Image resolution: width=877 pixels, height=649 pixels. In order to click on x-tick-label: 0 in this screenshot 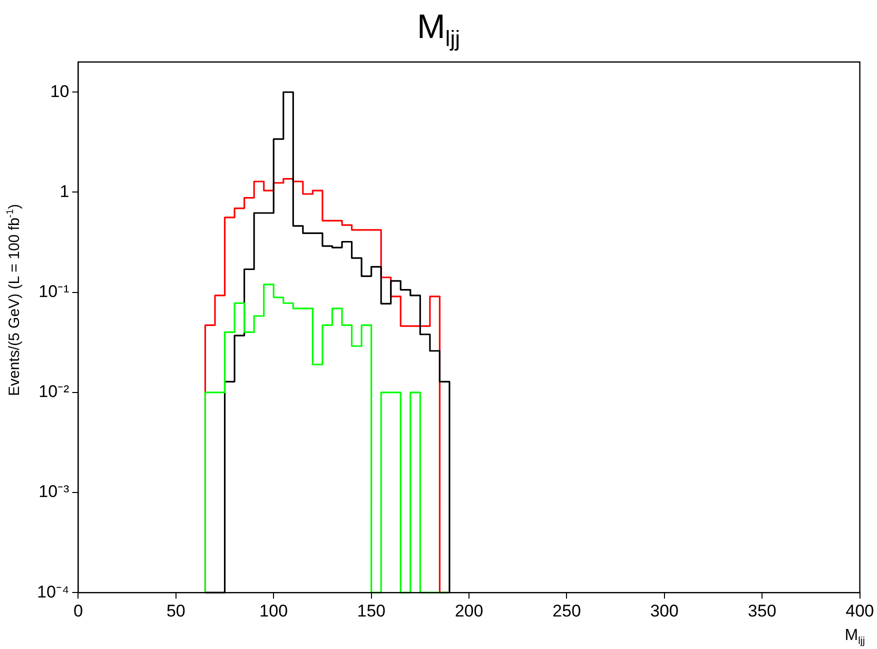, I will do `click(78, 610)`.